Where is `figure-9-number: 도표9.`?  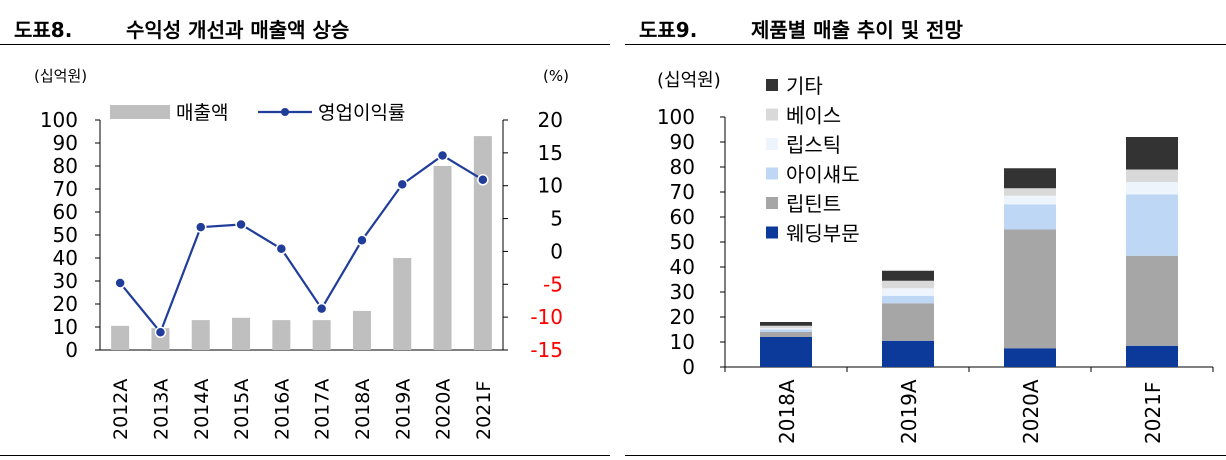 figure-9-number: 도표9. is located at coordinates (668, 30).